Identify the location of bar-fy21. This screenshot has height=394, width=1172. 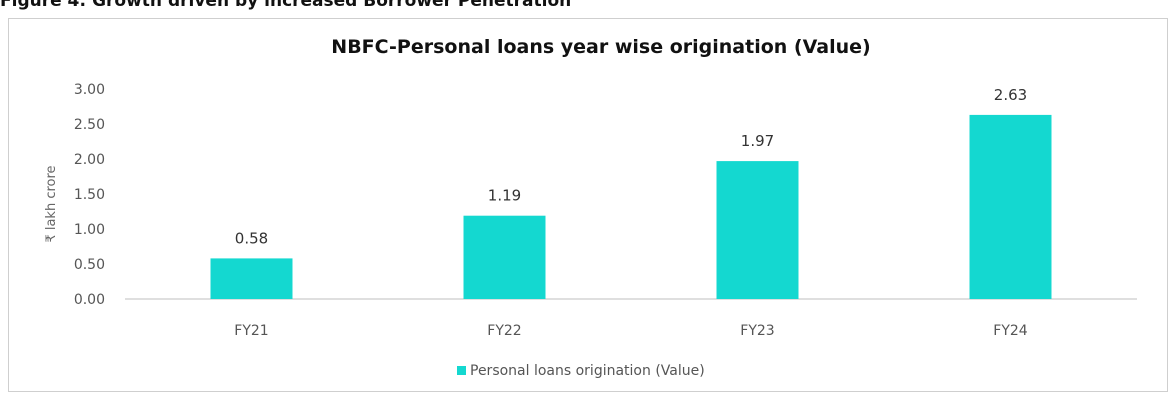
(251, 278).